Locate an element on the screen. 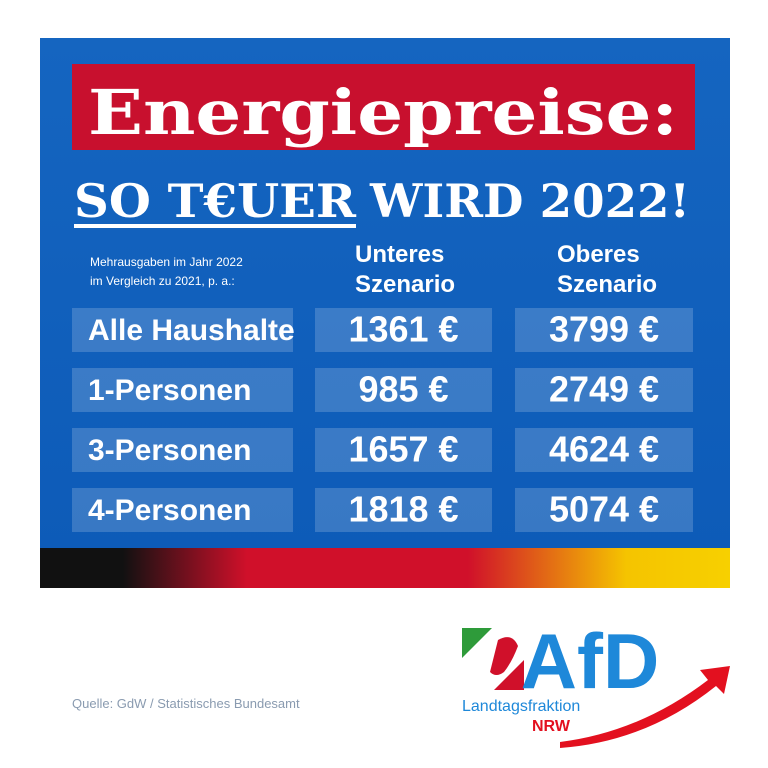 This screenshot has height=768, width=768. cell-value: 4624 € is located at coordinates (604, 449).